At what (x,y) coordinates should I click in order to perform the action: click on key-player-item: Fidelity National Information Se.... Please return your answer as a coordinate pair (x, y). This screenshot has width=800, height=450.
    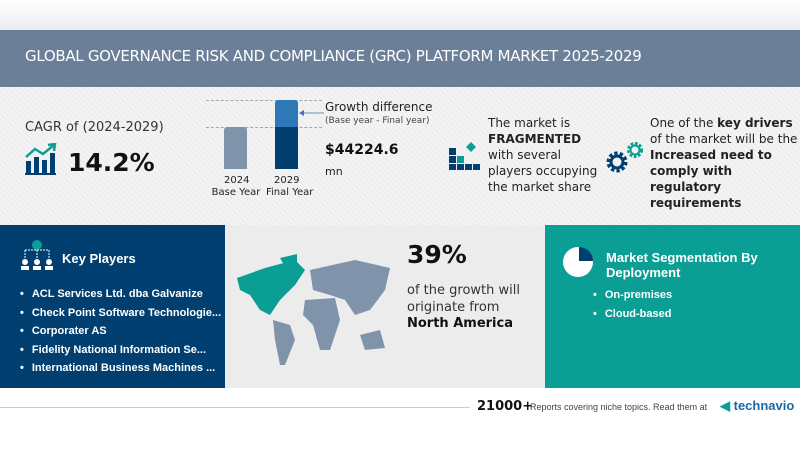
    Looking at the image, I should click on (120, 350).